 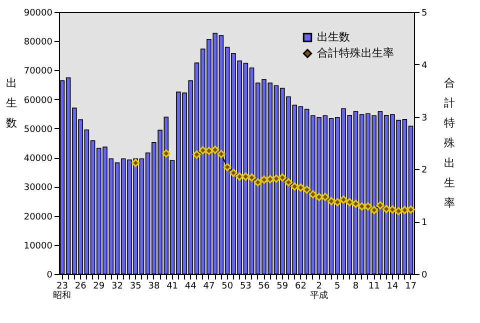 I want to click on x-tick-label: 35, so click(x=136, y=287).